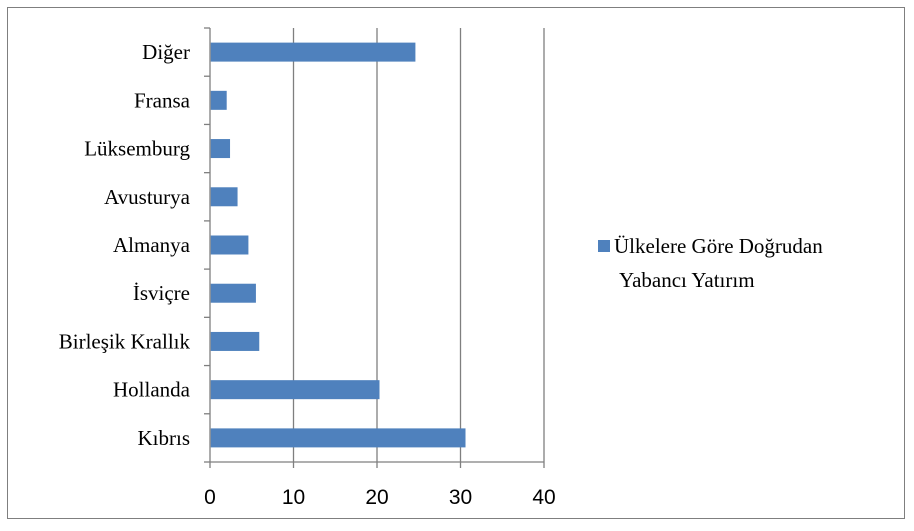  What do you see at coordinates (604, 246) in the screenshot?
I see `legend-swatch` at bounding box center [604, 246].